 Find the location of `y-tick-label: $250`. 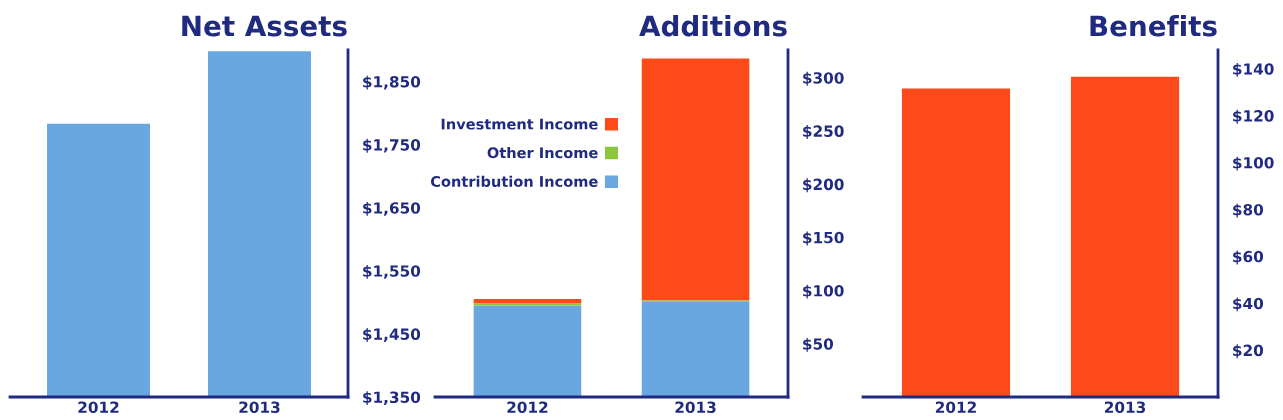

y-tick-label: $250 is located at coordinates (823, 132).